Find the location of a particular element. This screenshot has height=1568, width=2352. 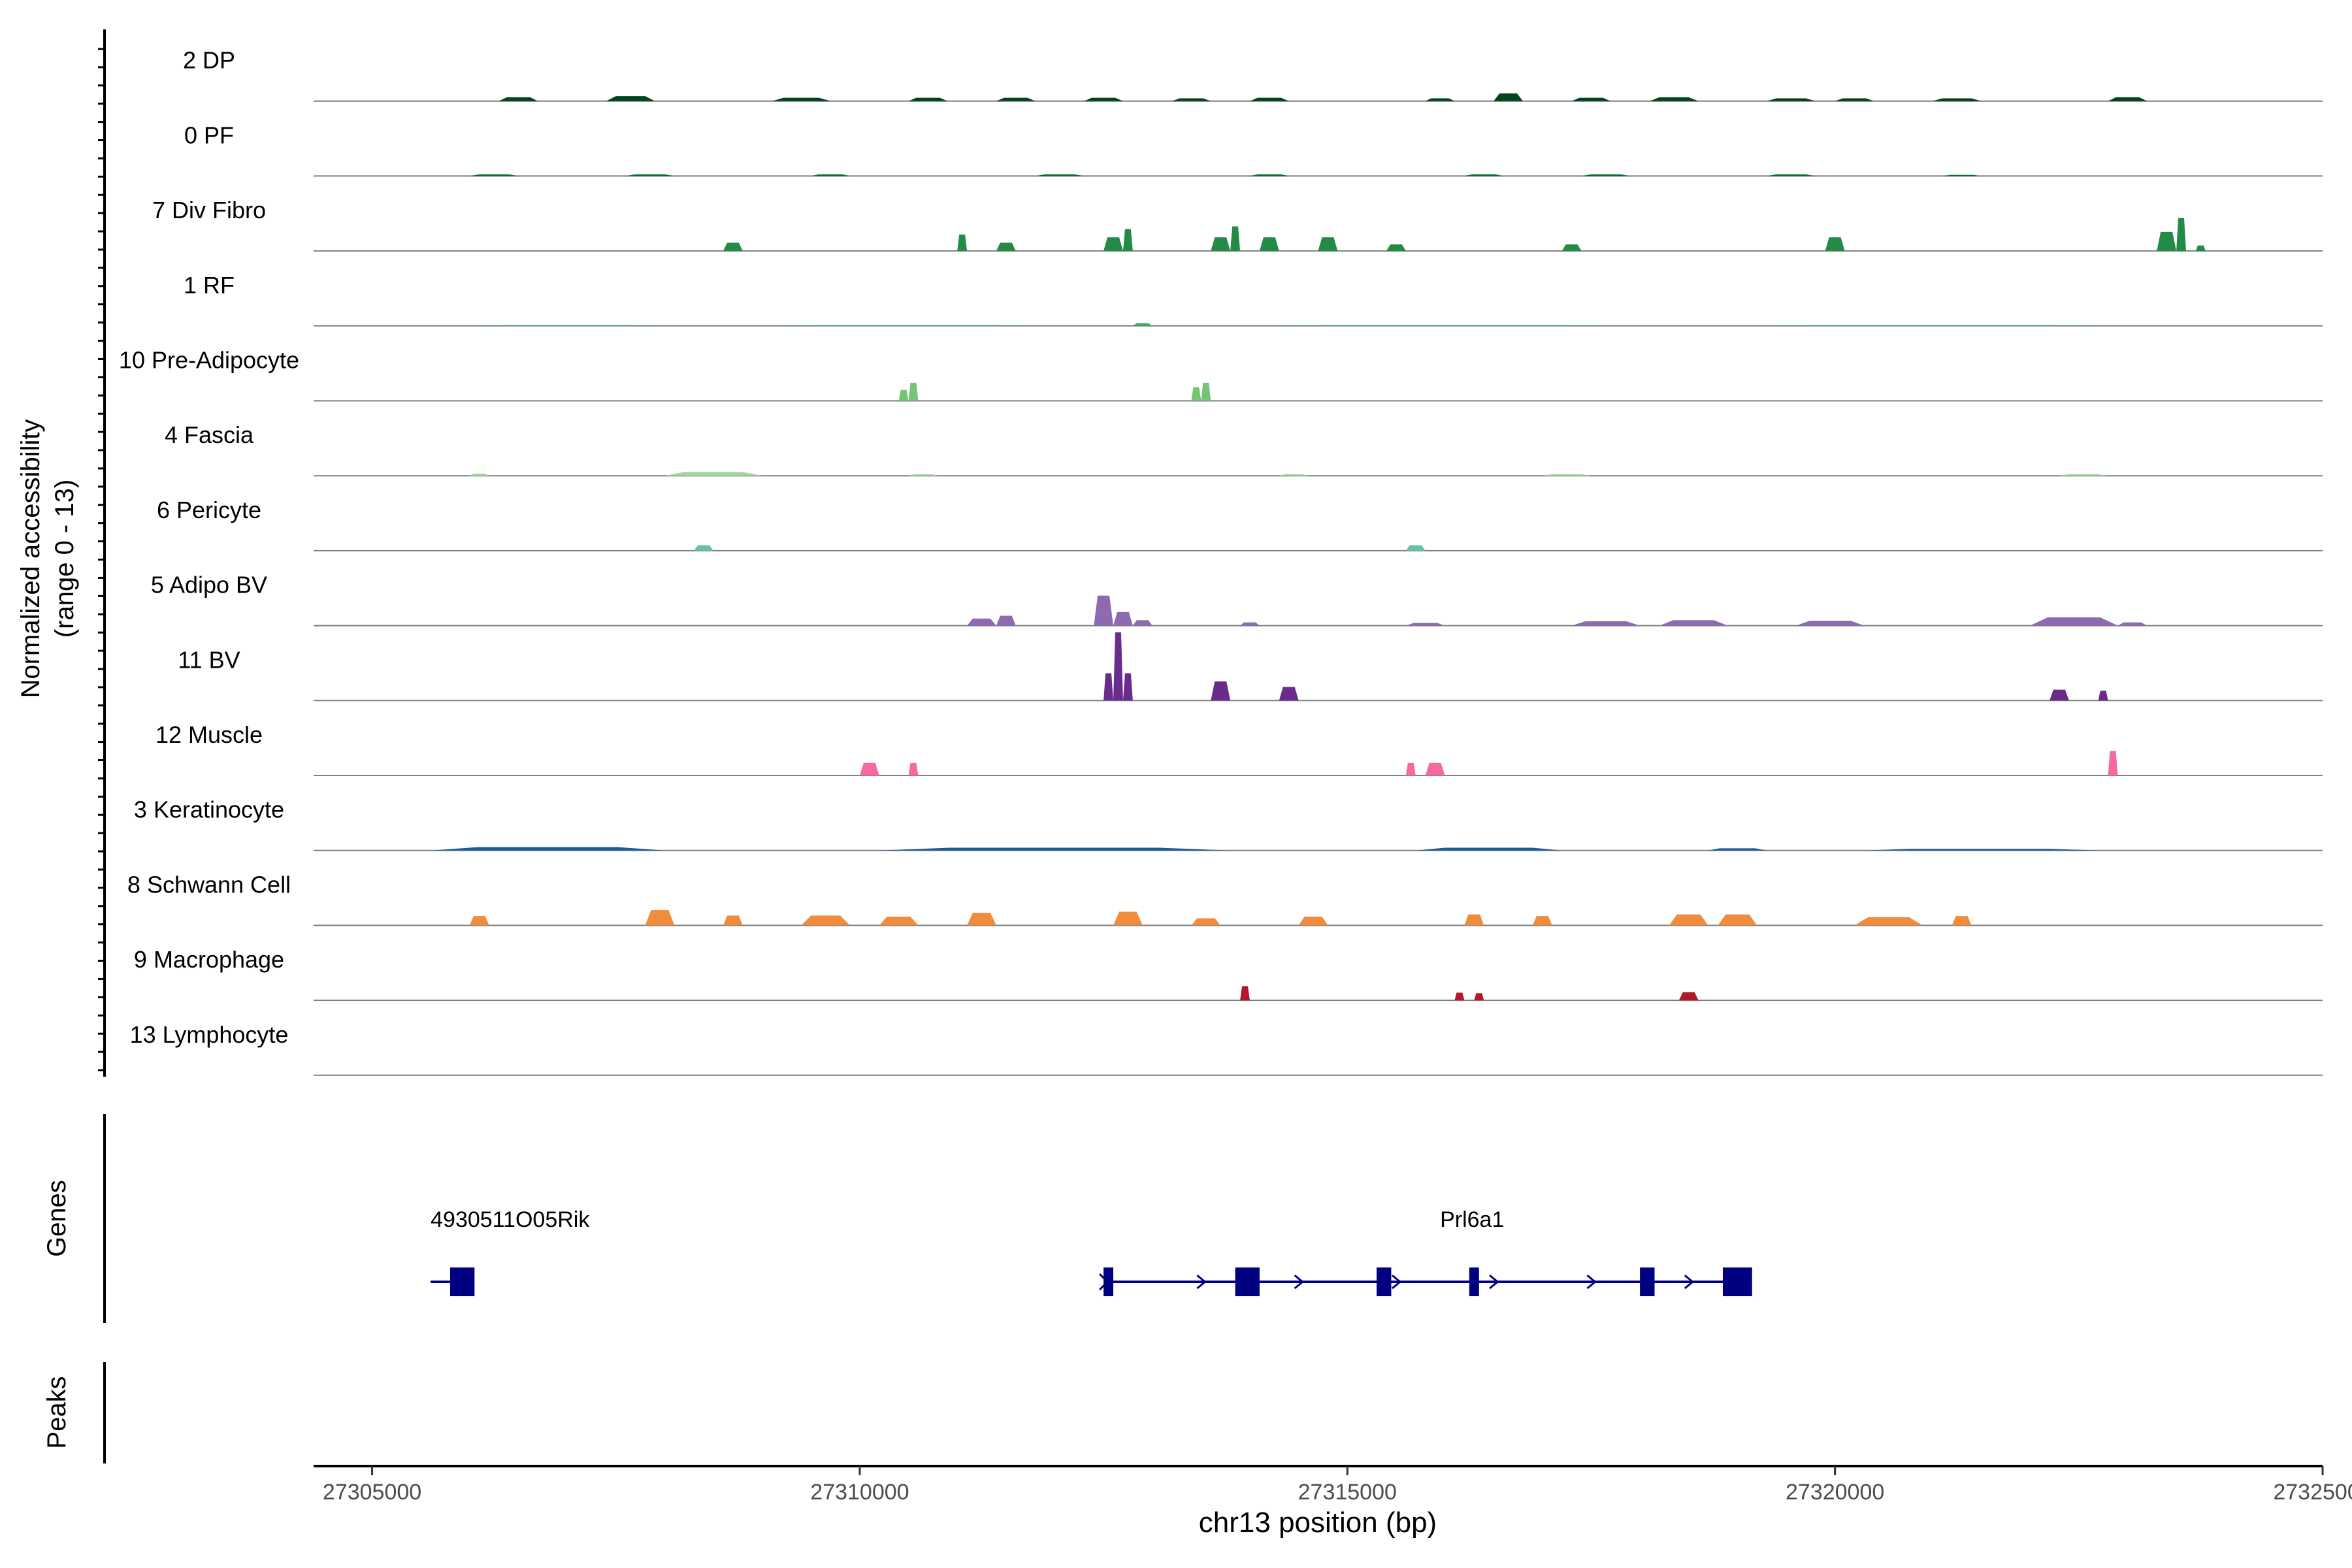

gene-label: 4930511O05Rik is located at coordinates (510, 1219).